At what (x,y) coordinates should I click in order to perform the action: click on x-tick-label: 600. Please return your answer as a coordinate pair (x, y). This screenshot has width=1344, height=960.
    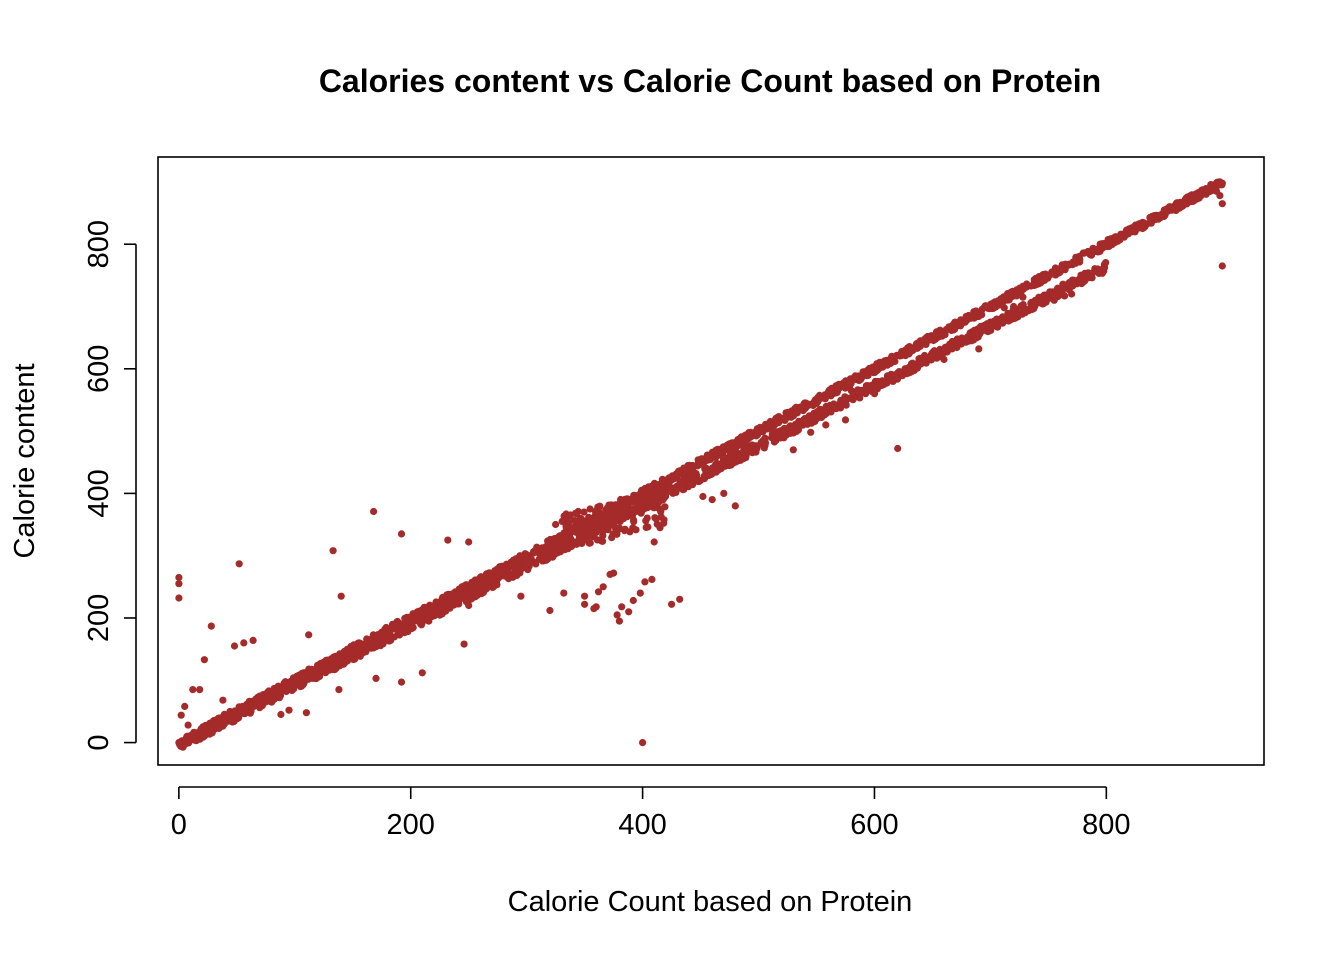
    Looking at the image, I should click on (874, 825).